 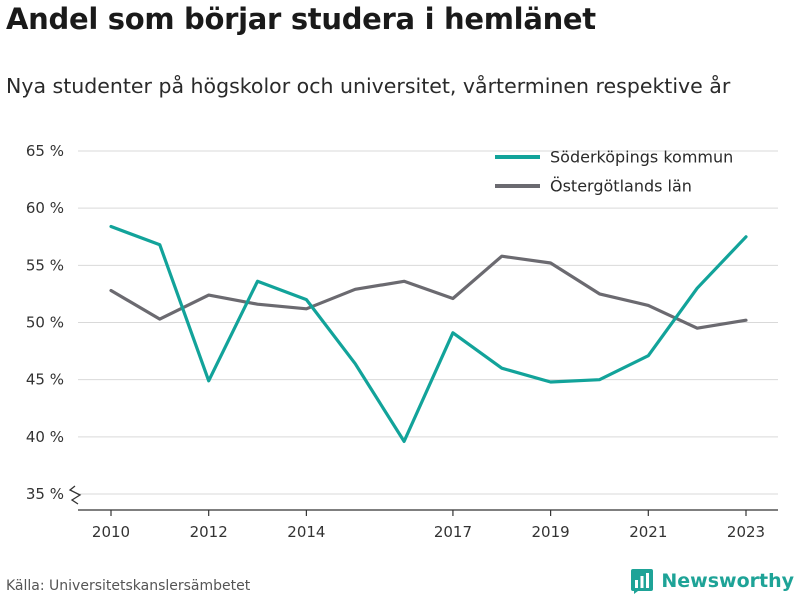 I want to click on y-axis: 35 % 40 % 45 % 50 % 55 % 60 % 65 %, so click(x=54, y=323).